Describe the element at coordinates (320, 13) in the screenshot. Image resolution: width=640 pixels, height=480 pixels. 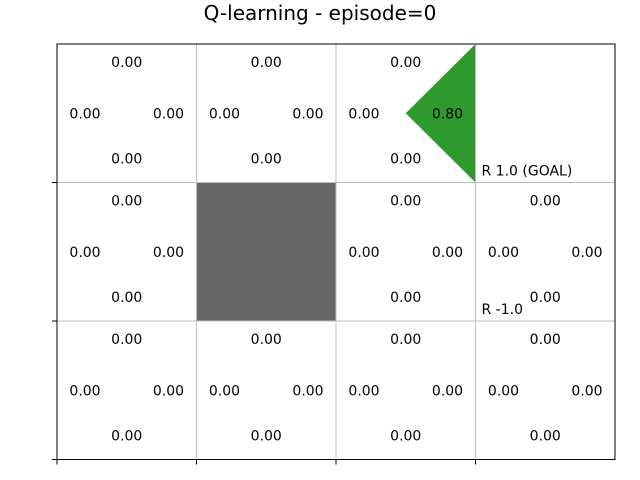
I see `plot-title: Q-learning - episode=0` at that location.